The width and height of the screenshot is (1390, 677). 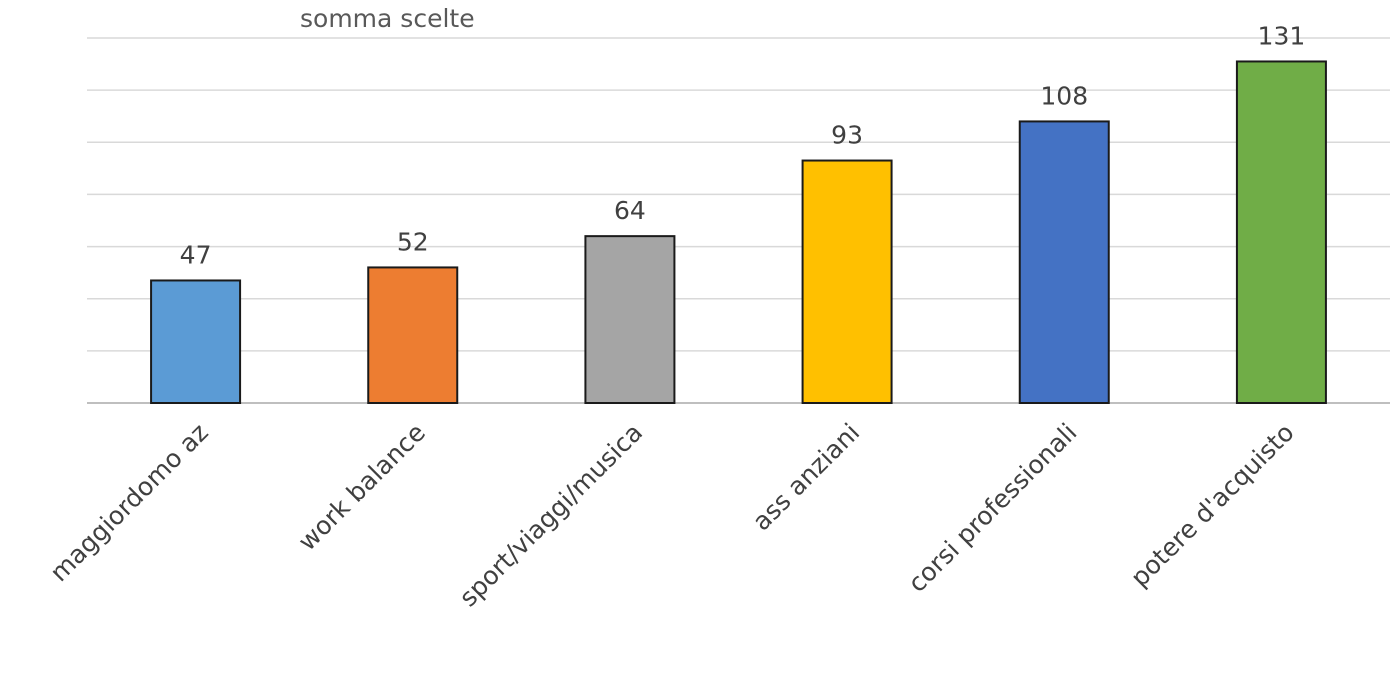 I want to click on data-label-3: 93, so click(x=847, y=135).